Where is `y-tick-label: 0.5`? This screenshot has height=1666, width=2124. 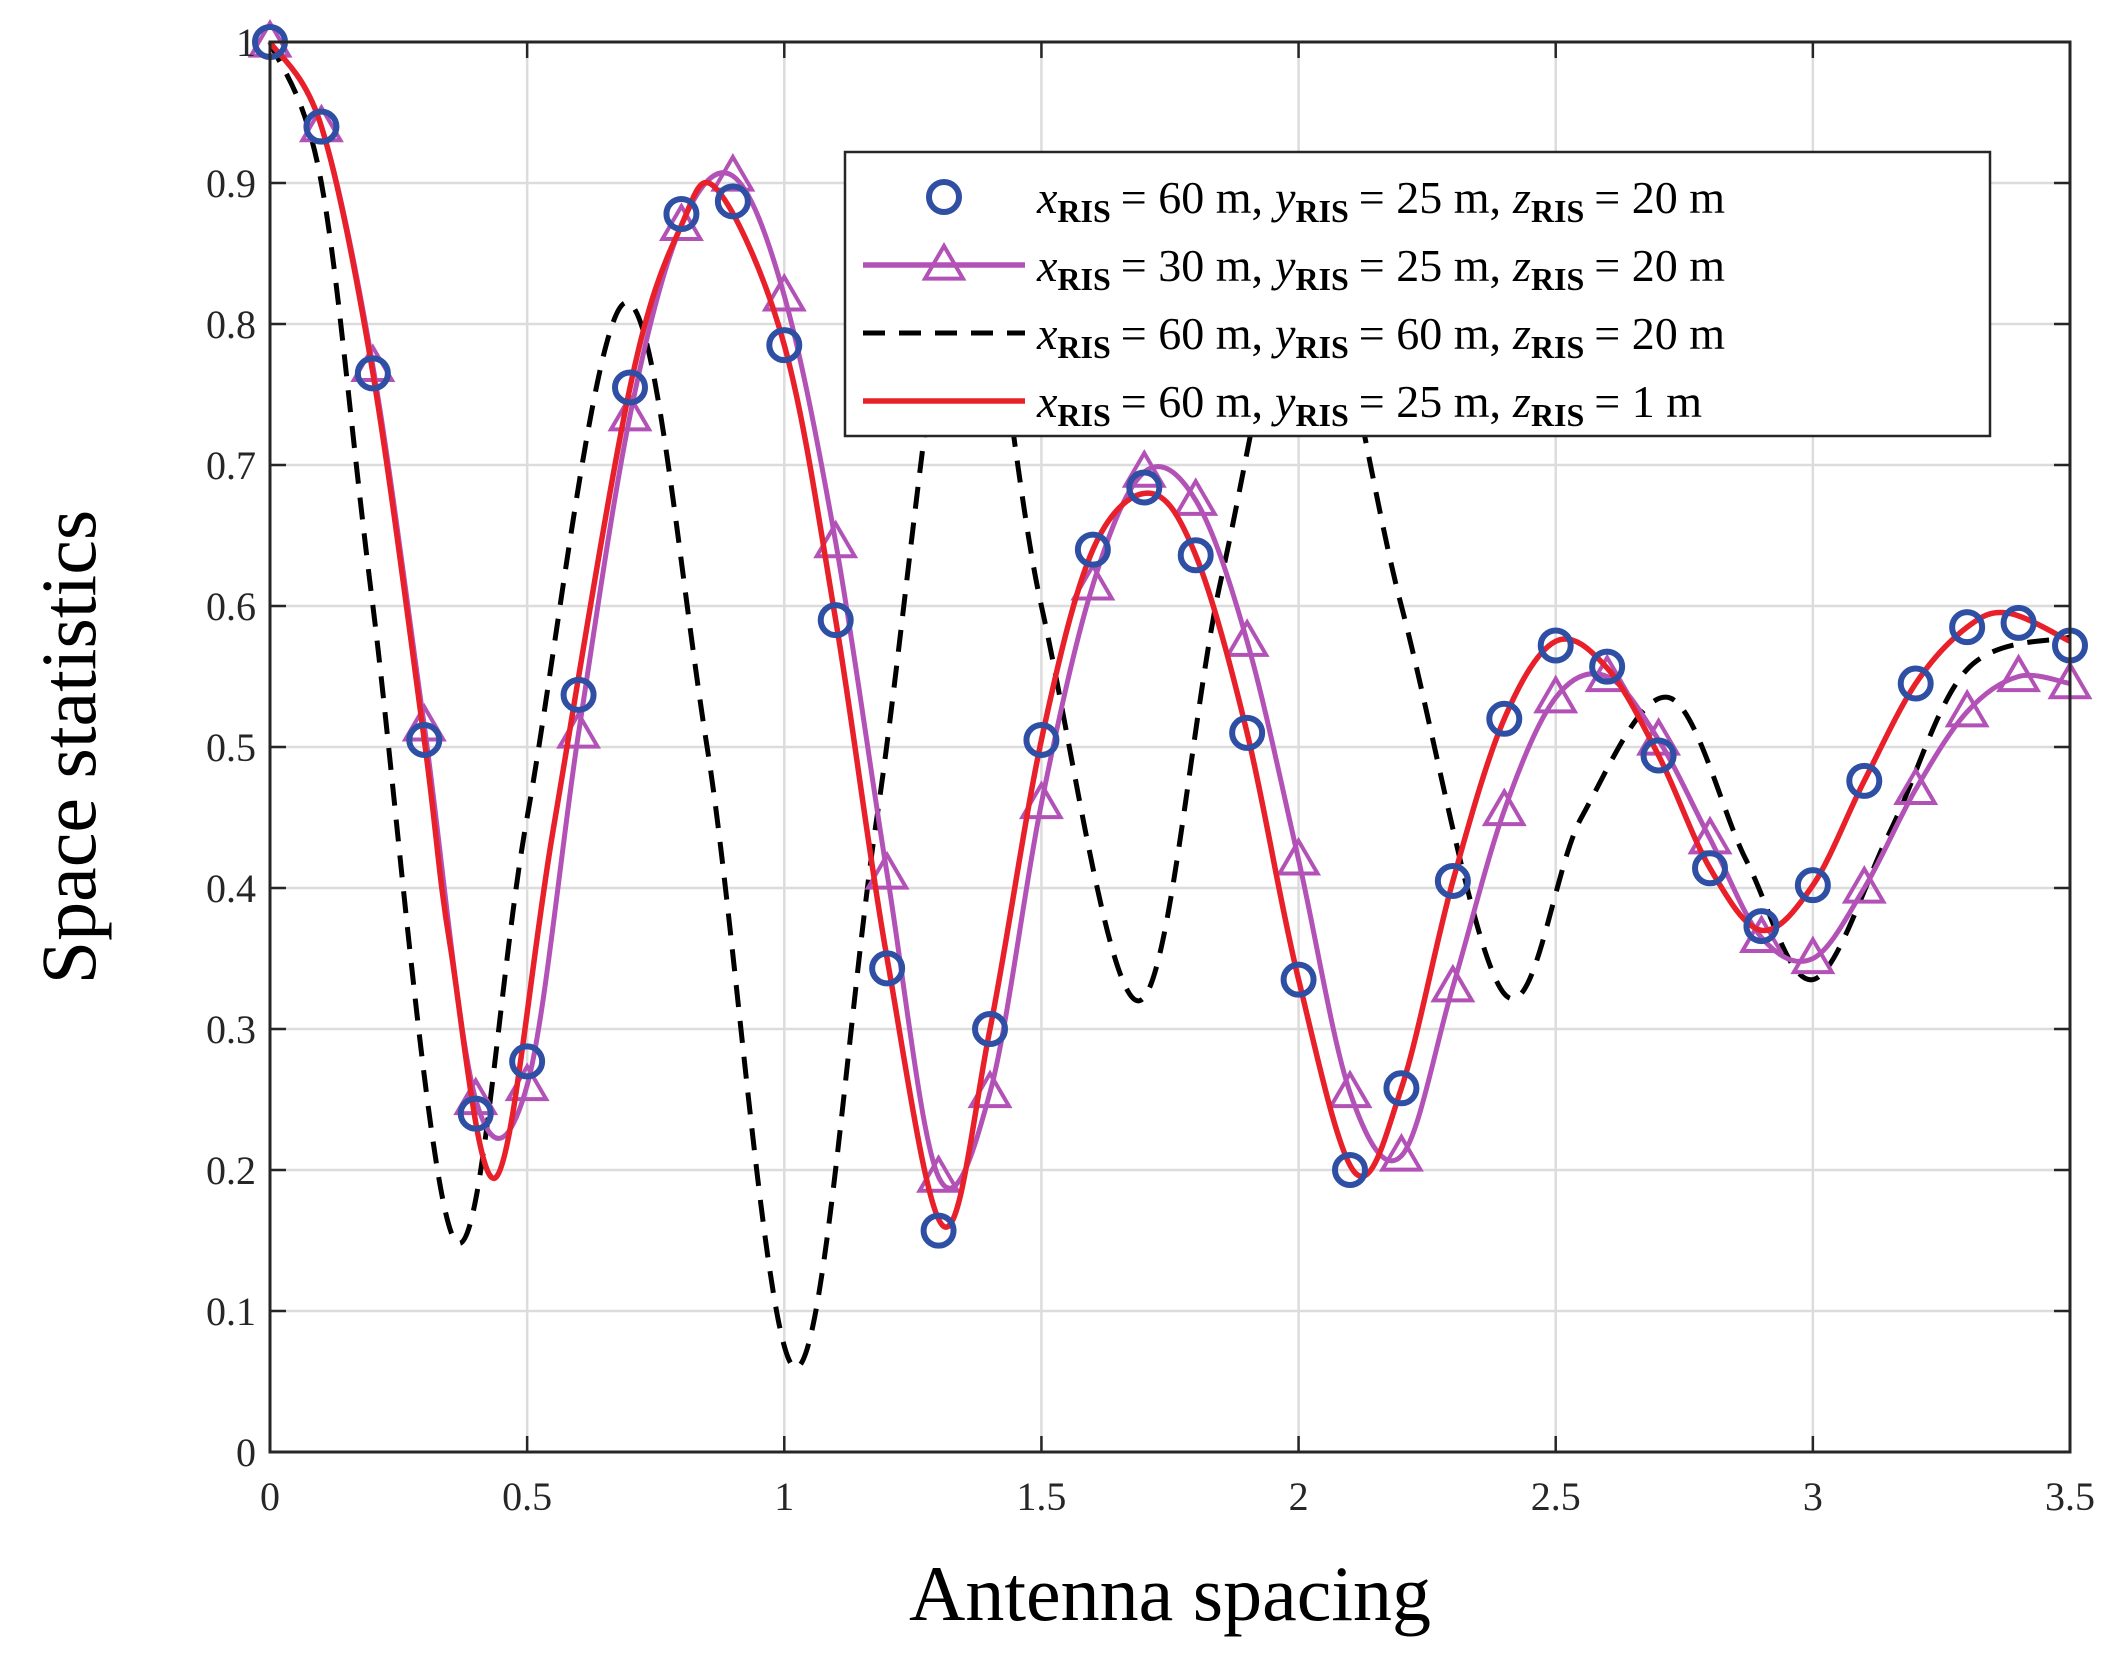
y-tick-label: 0.5 is located at coordinates (231, 747).